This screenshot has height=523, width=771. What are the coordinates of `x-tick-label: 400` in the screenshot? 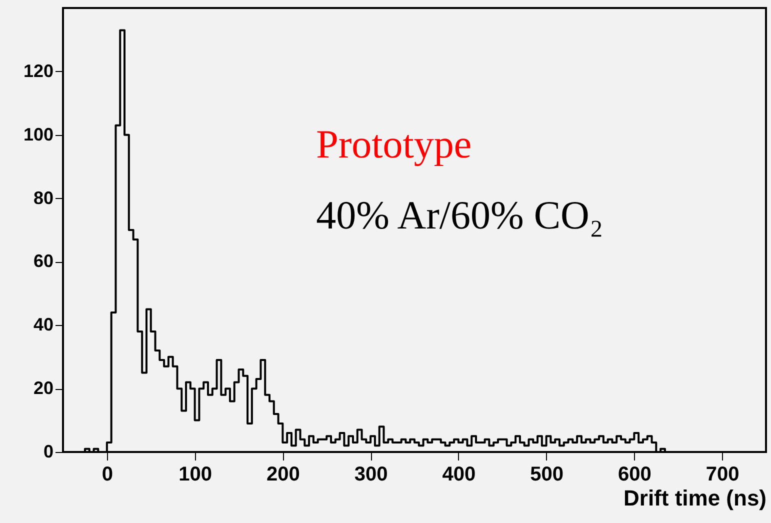 It's located at (459, 475).